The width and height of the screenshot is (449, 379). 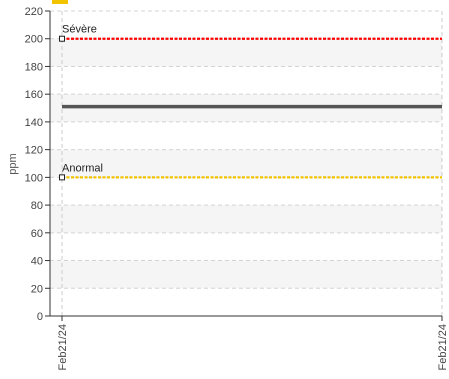 What do you see at coordinates (34, 123) in the screenshot?
I see `y-tick-label: 140` at bounding box center [34, 123].